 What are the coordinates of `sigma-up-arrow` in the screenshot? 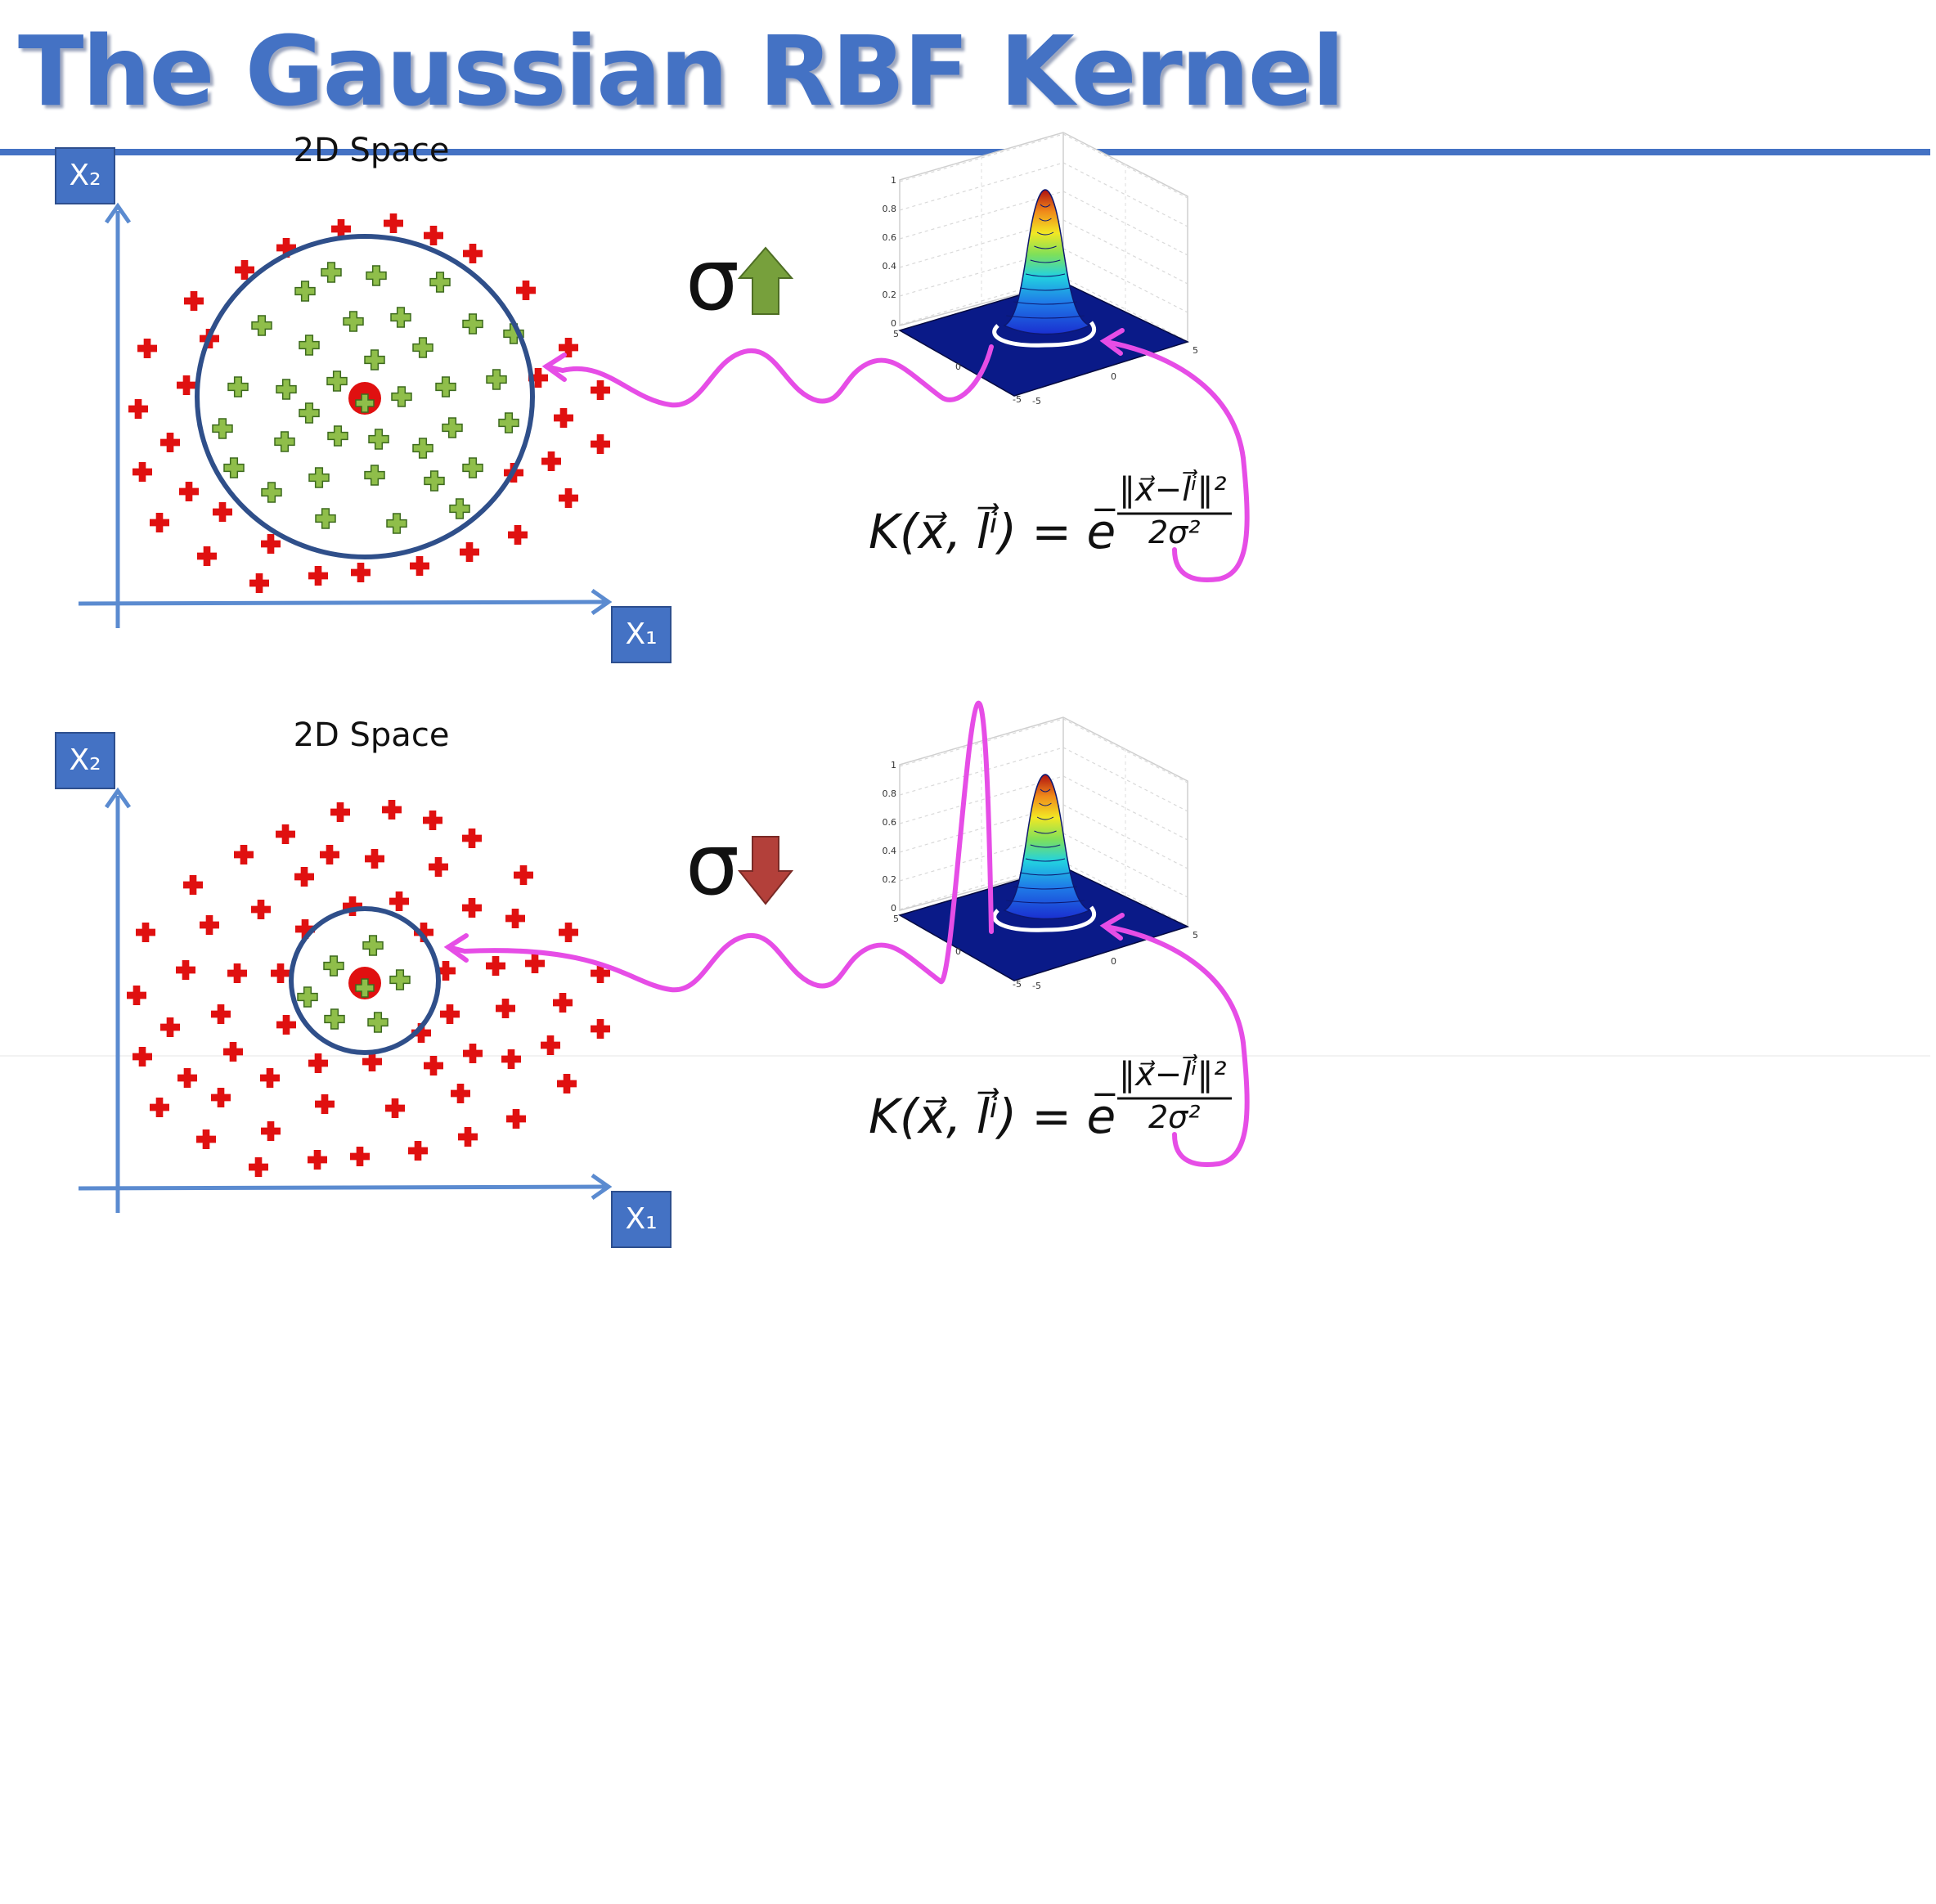 It's located at (765, 280).